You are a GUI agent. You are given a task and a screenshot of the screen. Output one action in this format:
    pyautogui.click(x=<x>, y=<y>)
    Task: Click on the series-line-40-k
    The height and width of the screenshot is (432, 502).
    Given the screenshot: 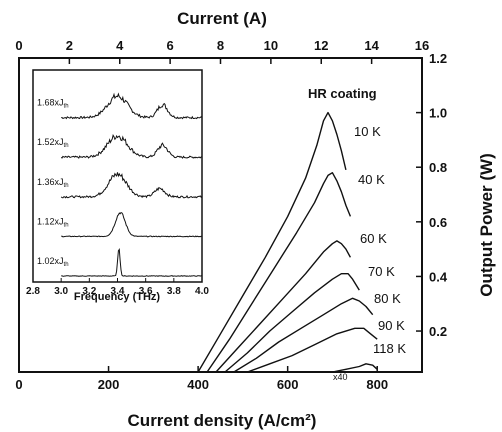 What is the action you would take?
    pyautogui.click(x=279, y=272)
    